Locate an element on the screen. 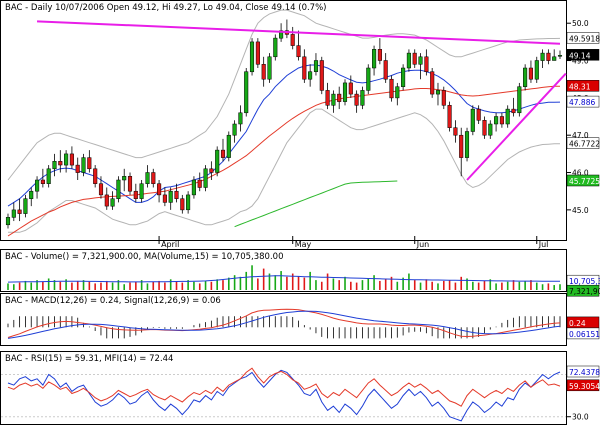  price-axis-tick-label: 49.0 is located at coordinates (580, 61).